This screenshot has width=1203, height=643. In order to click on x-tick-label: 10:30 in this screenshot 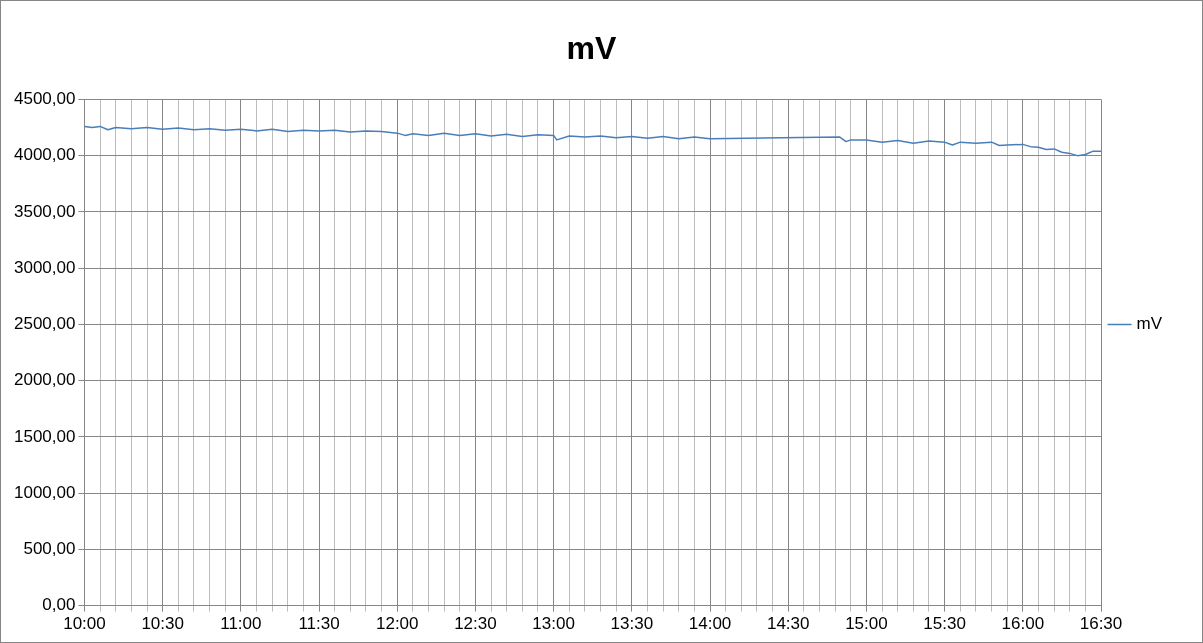, I will do `click(162, 624)`.